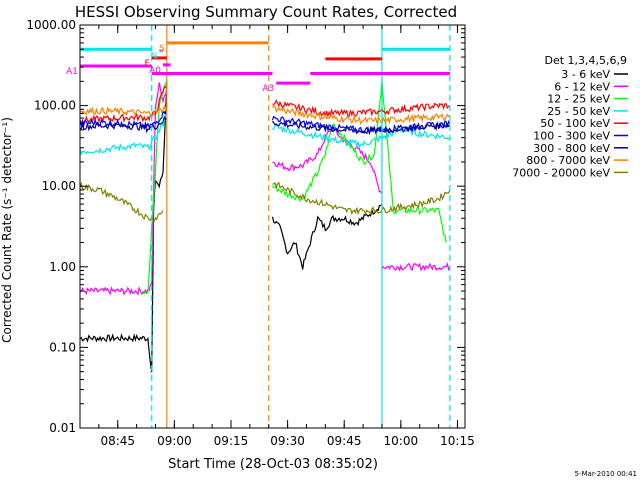 The image size is (640, 480). Describe the element at coordinates (568, 160) in the screenshot. I see `legend-label-7: 800 - 7000 keV` at that location.